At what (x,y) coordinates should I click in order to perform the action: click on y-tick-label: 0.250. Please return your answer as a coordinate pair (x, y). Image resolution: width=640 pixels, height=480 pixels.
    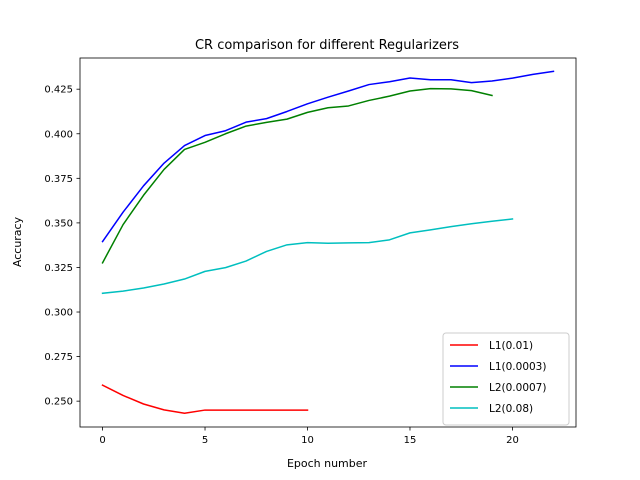
    Looking at the image, I should click on (58, 402).